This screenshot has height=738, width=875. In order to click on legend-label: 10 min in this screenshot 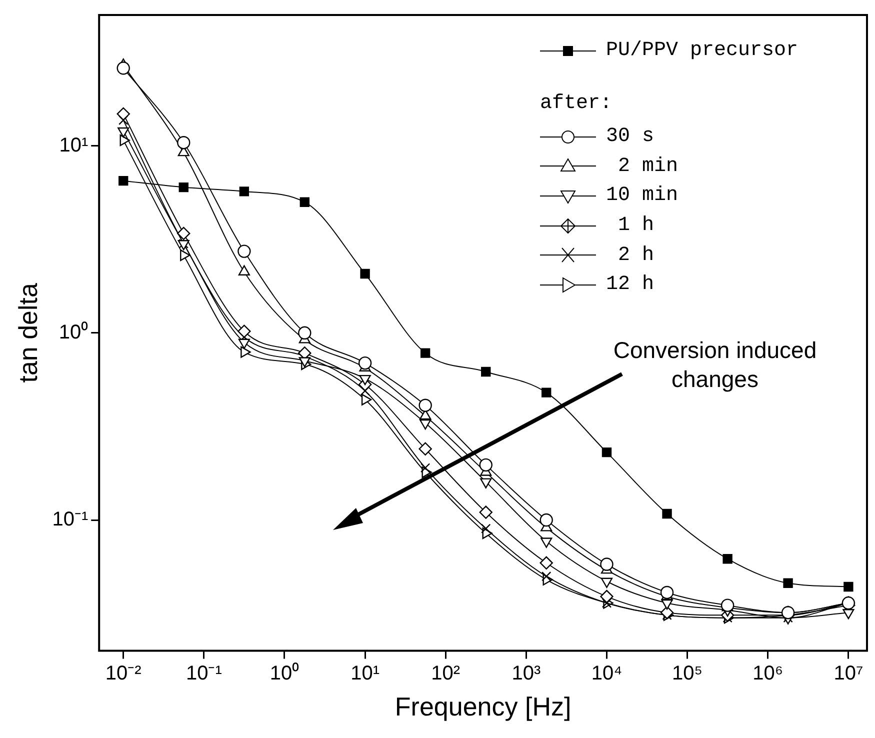, I will do `click(642, 196)`.